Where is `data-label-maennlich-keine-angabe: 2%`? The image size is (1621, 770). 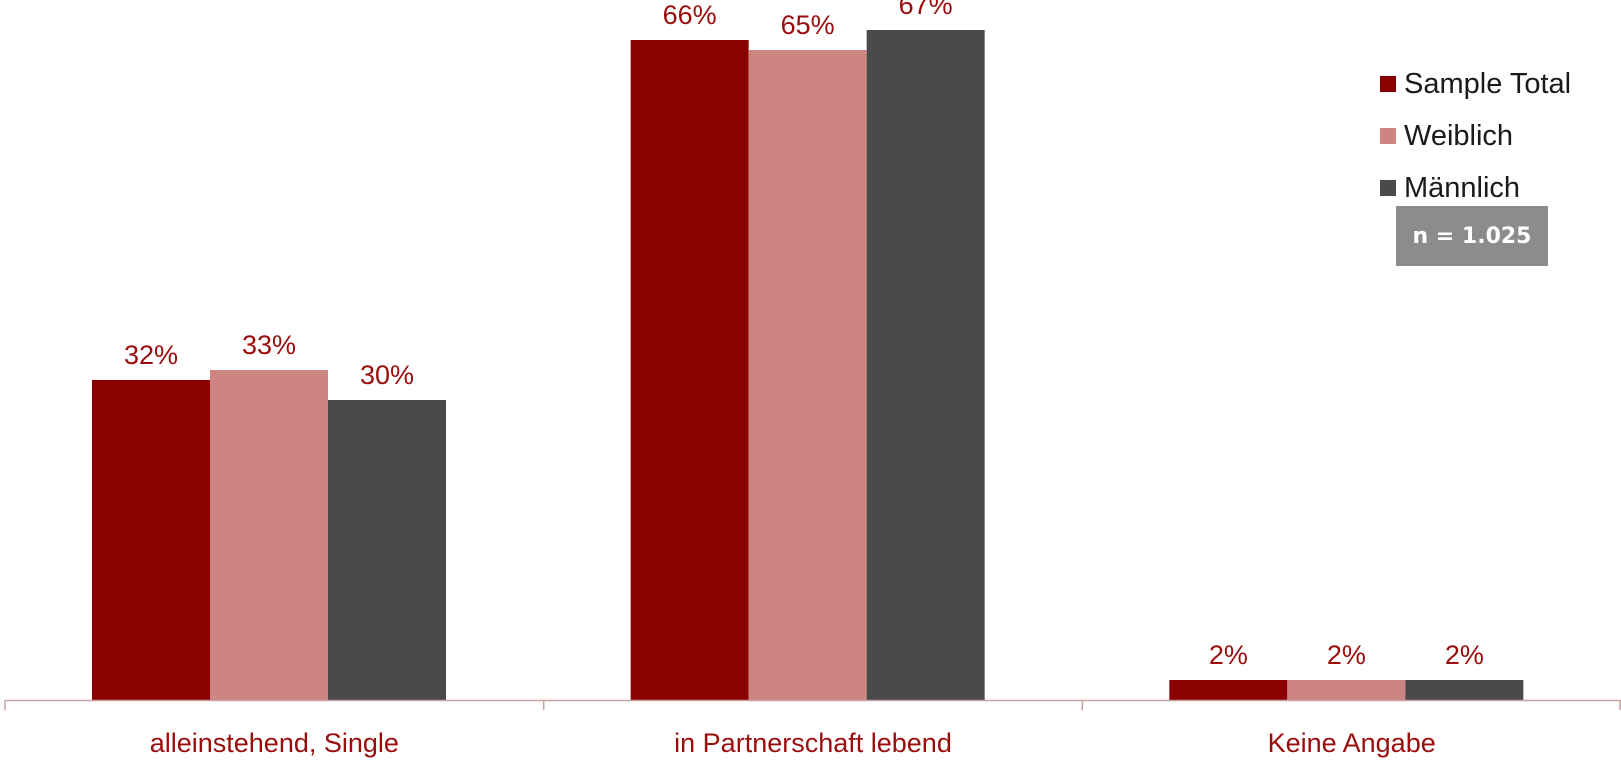
data-label-maennlich-keine-angabe: 2% is located at coordinates (1464, 655).